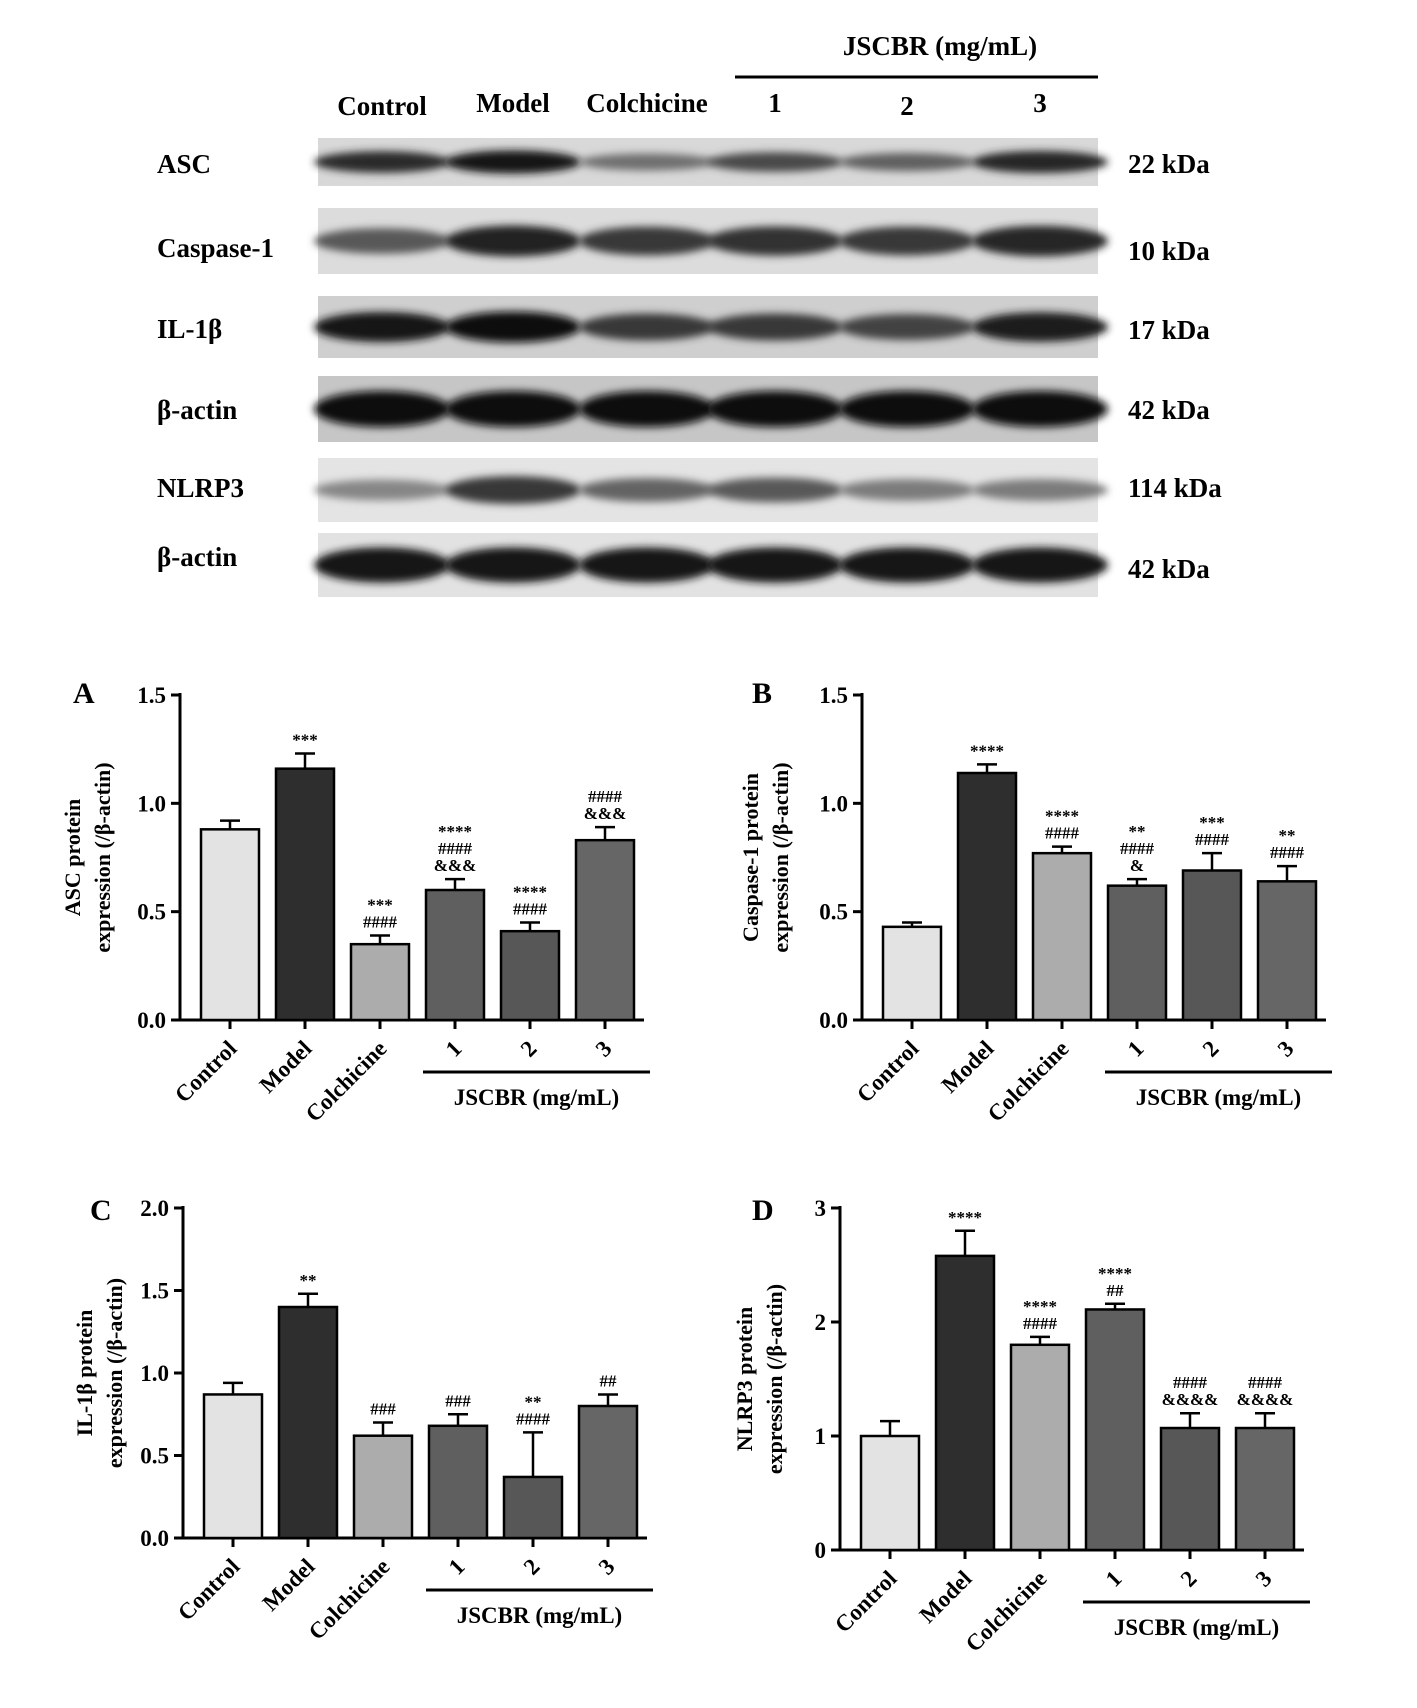 This screenshot has height=1708, width=1417. Describe the element at coordinates (72, 858) in the screenshot. I see `y-axis-label-line1: ASC protein` at that location.